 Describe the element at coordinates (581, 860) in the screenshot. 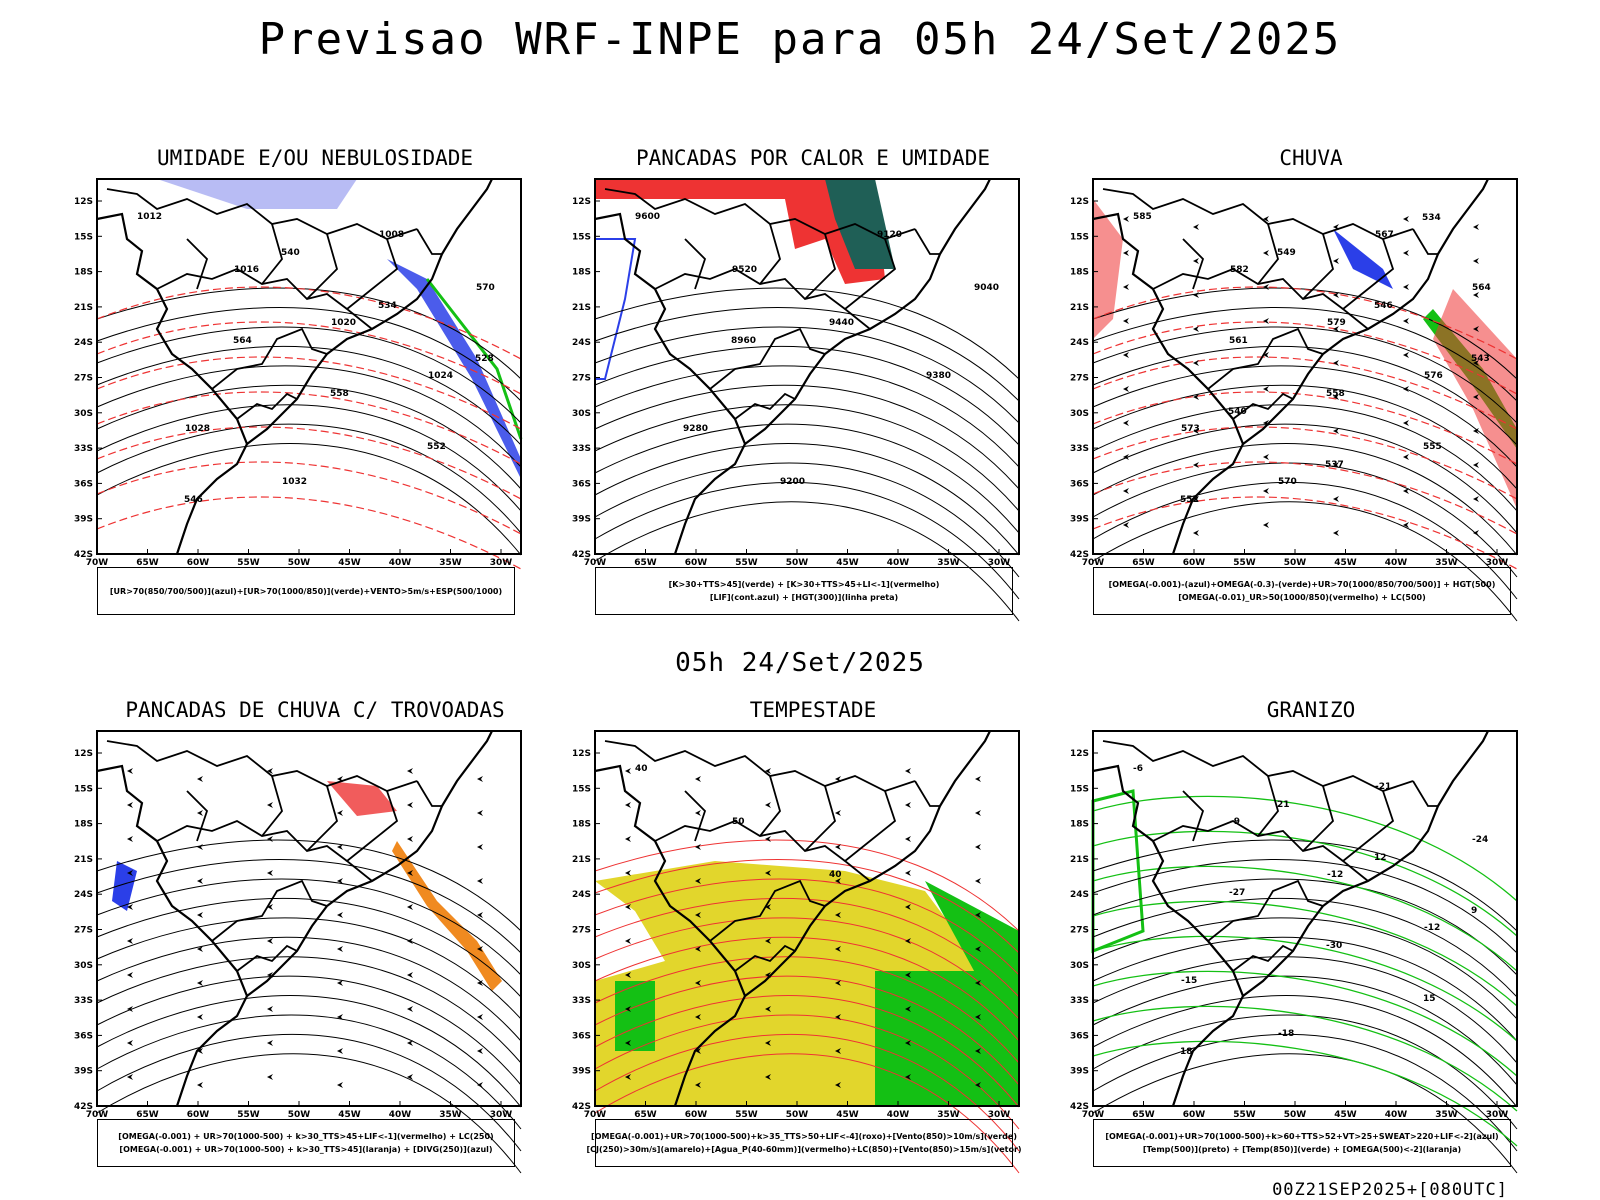

I see `lat-label: 21S` at that location.